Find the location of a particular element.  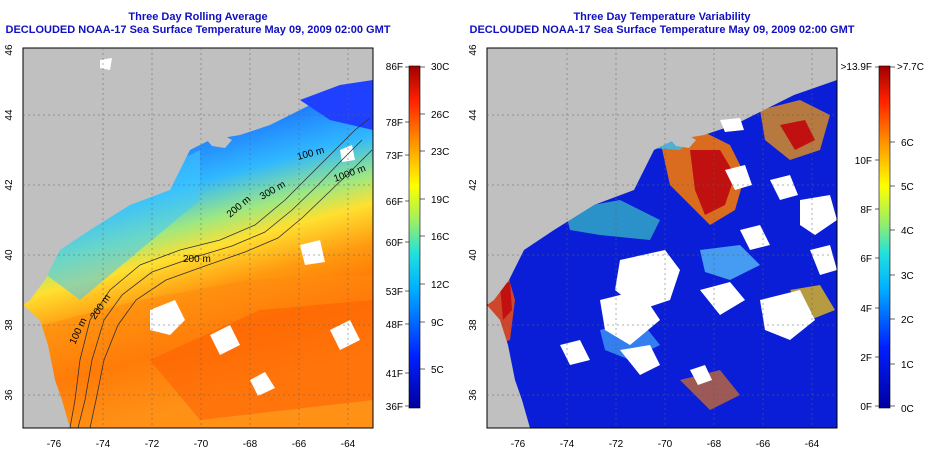

colorbar-c-label: 1C is located at coordinates (907, 365).